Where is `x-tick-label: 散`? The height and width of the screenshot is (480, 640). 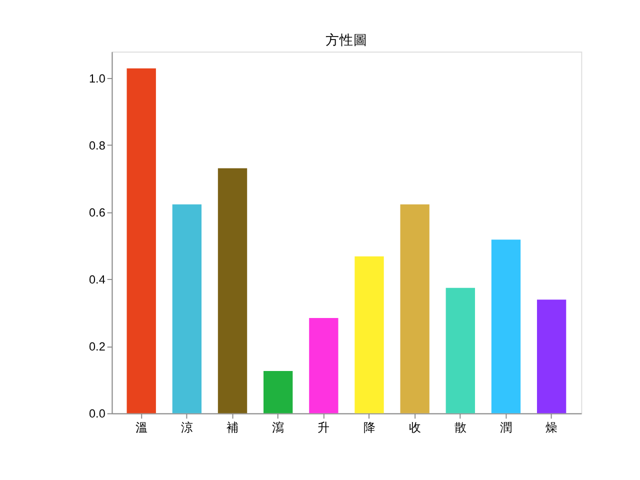 x-tick-label: 散 is located at coordinates (460, 427).